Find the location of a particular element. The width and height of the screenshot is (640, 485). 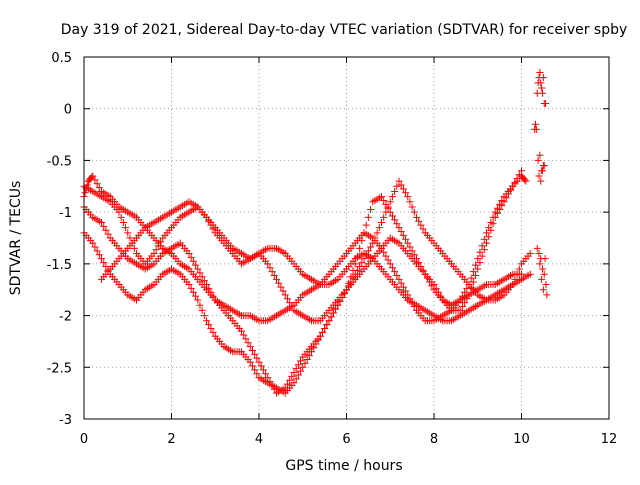

x-tick-label: 8 is located at coordinates (434, 439).